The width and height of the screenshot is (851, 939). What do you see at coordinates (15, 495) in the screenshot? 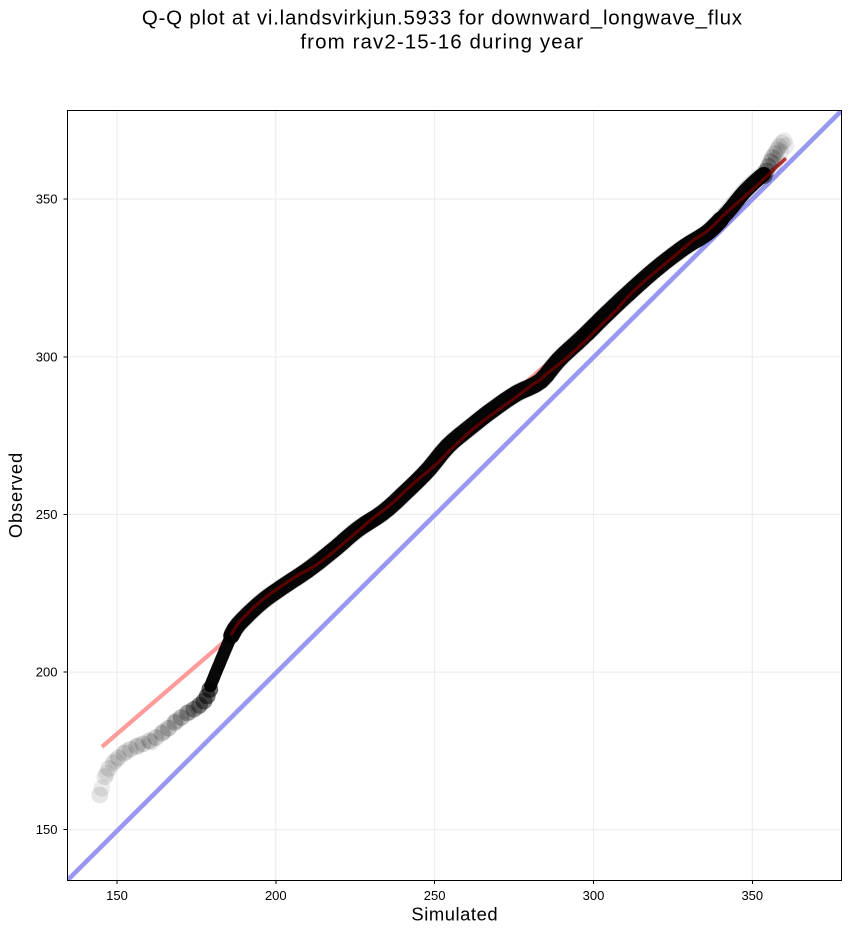
I see `svg-text: Observed` at bounding box center [15, 495].